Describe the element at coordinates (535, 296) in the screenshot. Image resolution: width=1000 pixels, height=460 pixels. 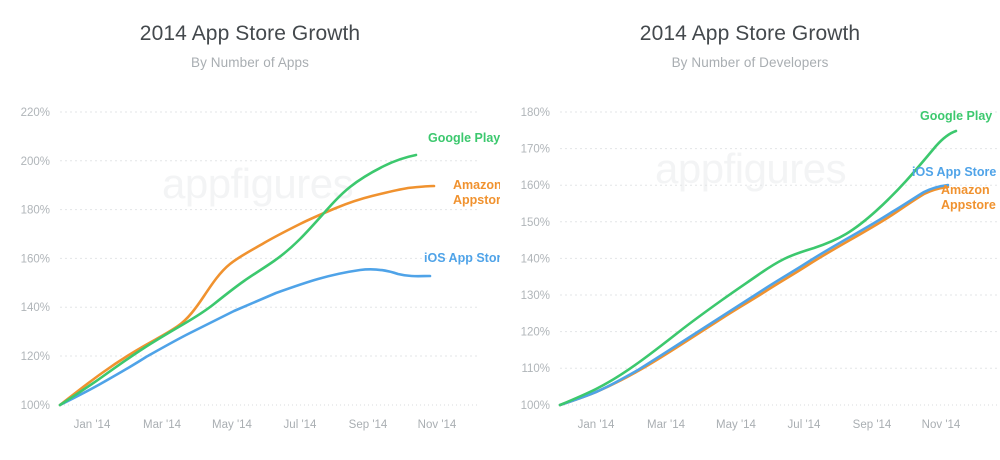
I see `y-tick-label: 130%` at that location.